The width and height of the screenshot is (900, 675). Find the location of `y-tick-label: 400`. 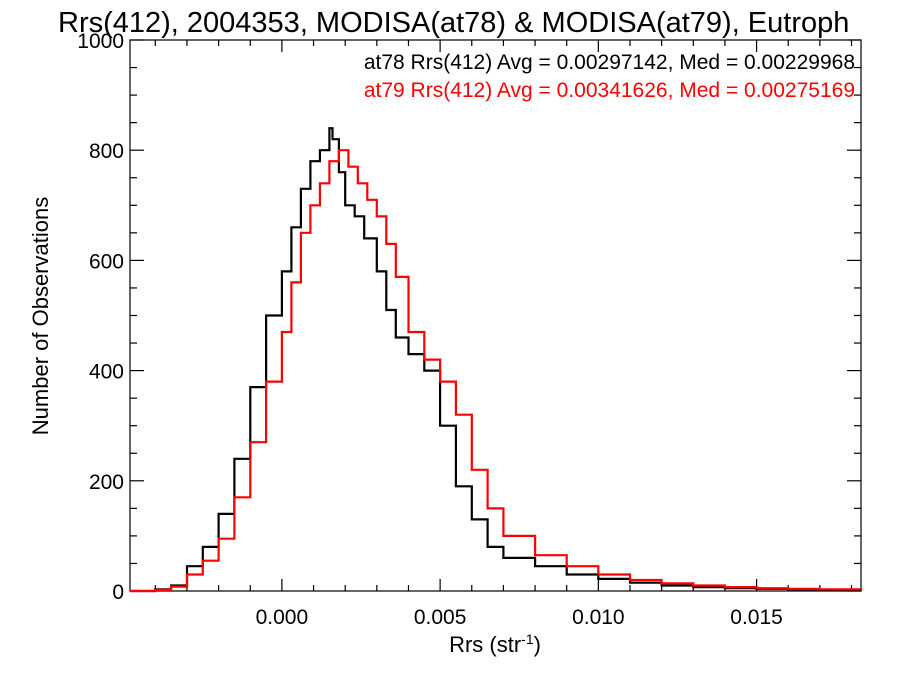

y-tick-label: 400 is located at coordinates (106, 372).